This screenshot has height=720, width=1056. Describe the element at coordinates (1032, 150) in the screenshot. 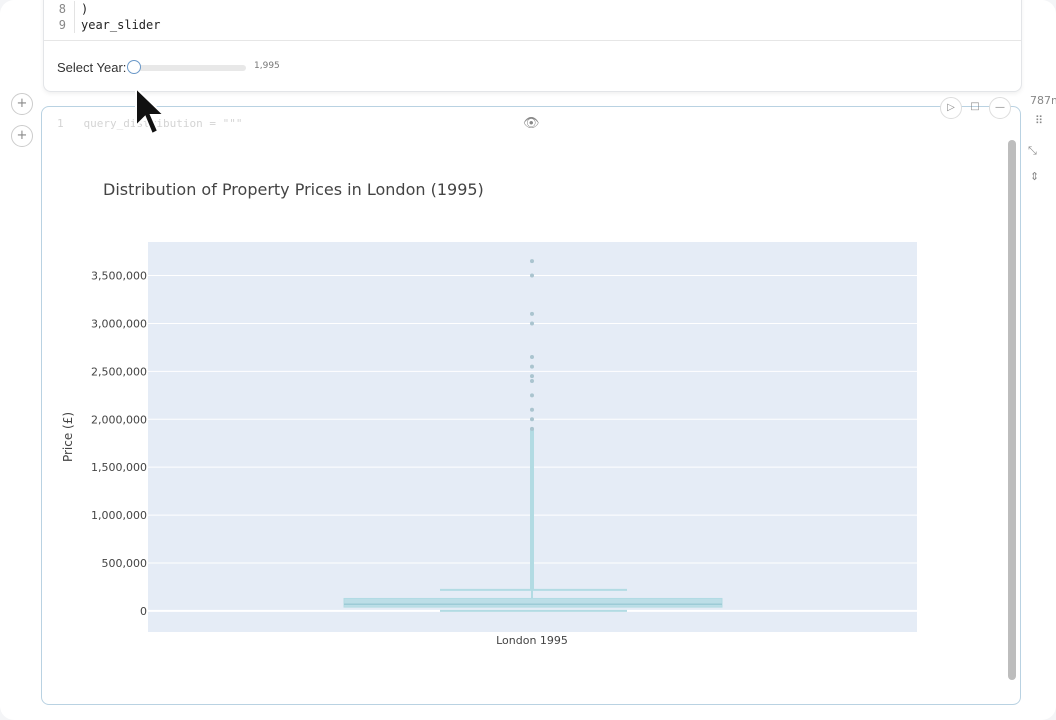

I see `expand-icon: ⤡` at that location.